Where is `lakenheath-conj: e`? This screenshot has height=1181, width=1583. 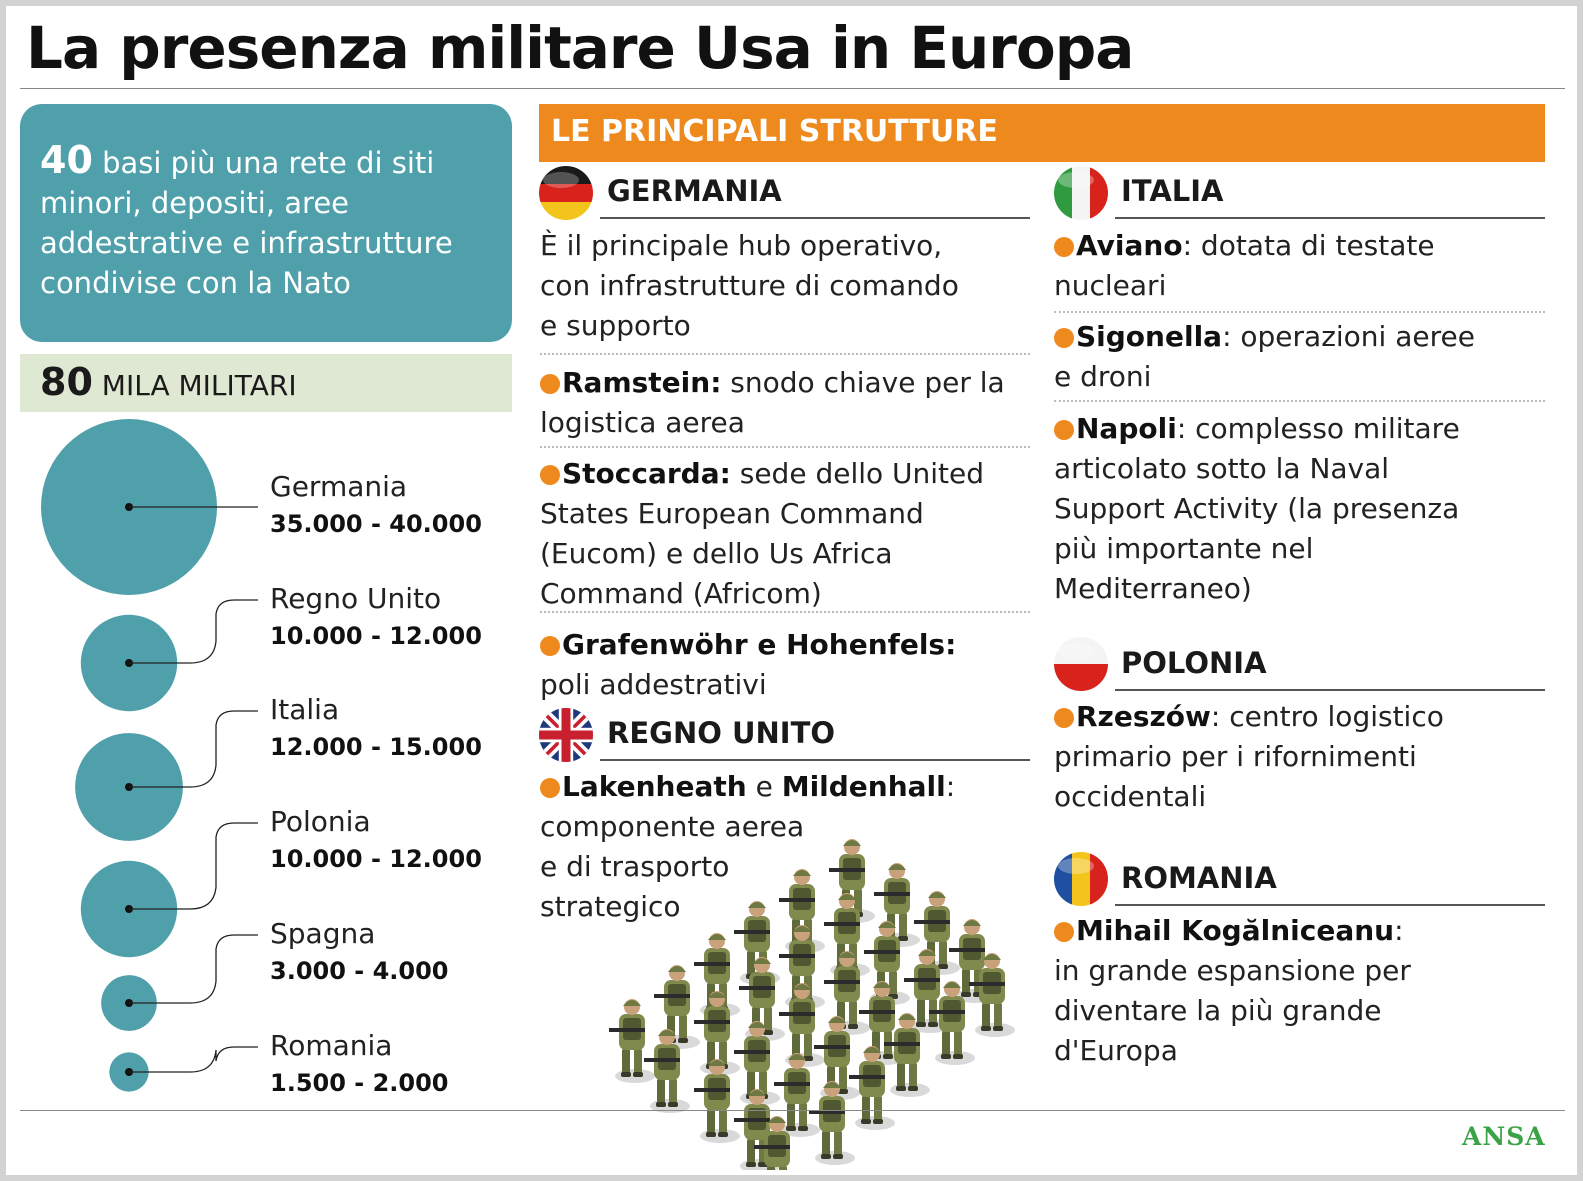 lakenheath-conj: e is located at coordinates (764, 786).